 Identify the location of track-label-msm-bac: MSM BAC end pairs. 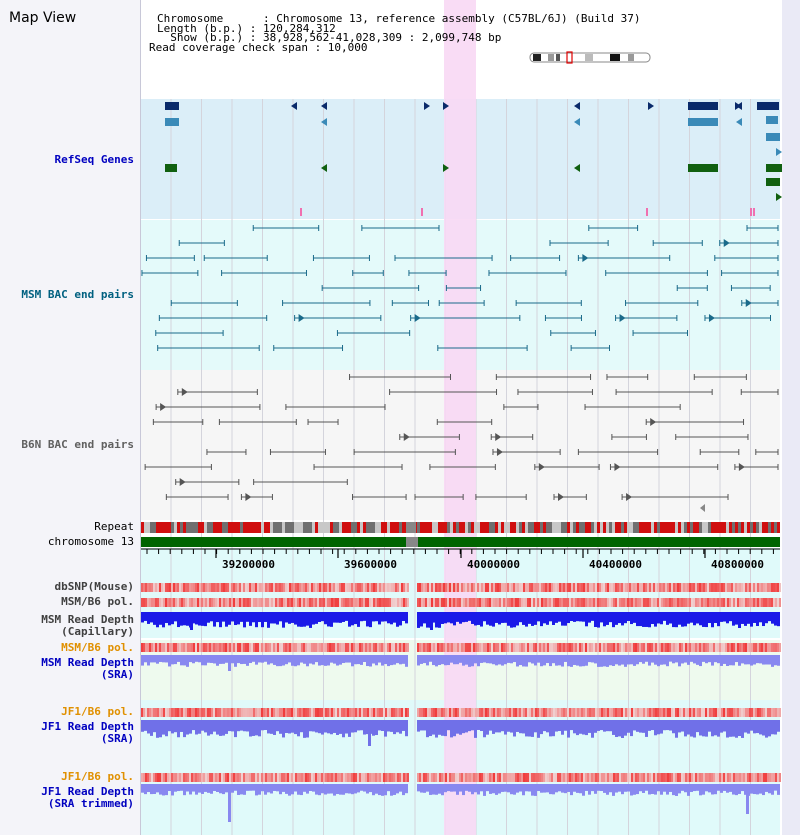
(77, 294).